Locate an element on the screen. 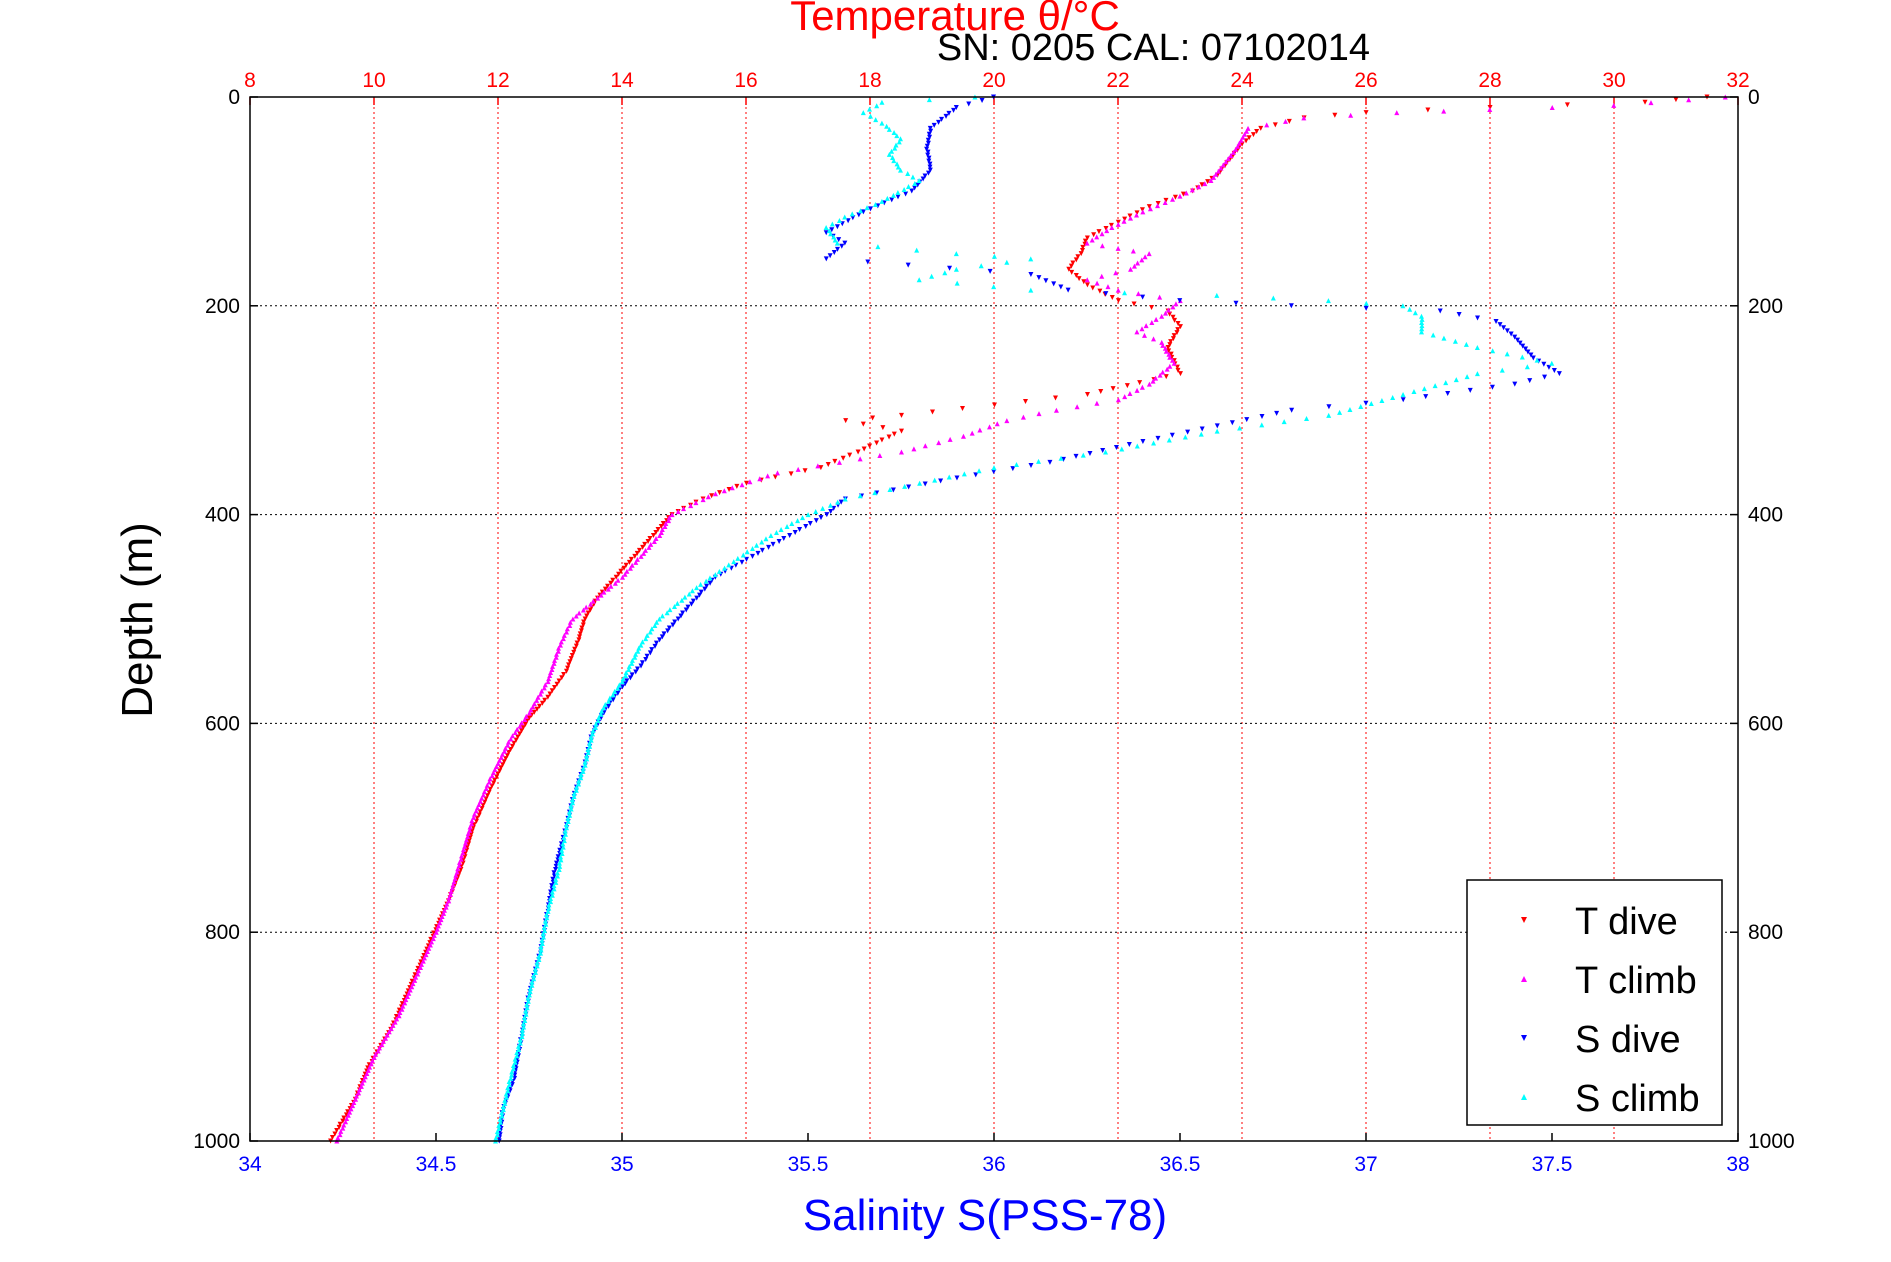 The height and width of the screenshot is (1262, 1891). bottom-tick-label: 34.5 is located at coordinates (436, 1164).